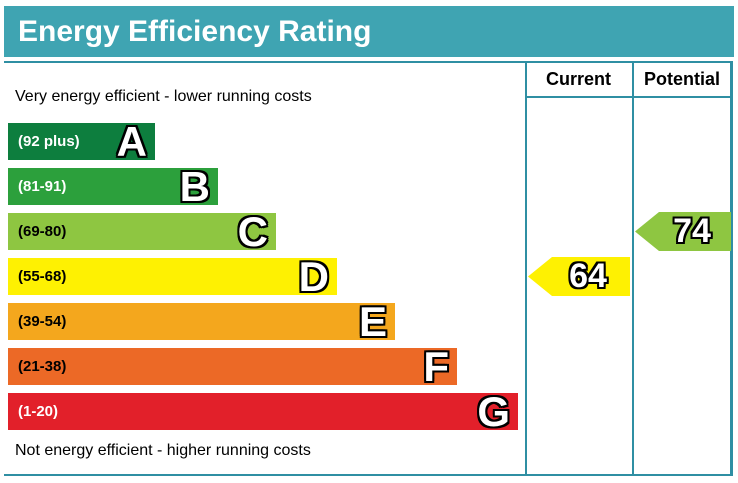  What do you see at coordinates (232, 366) in the screenshot?
I see `band-row-f: (21-38) F` at bounding box center [232, 366].